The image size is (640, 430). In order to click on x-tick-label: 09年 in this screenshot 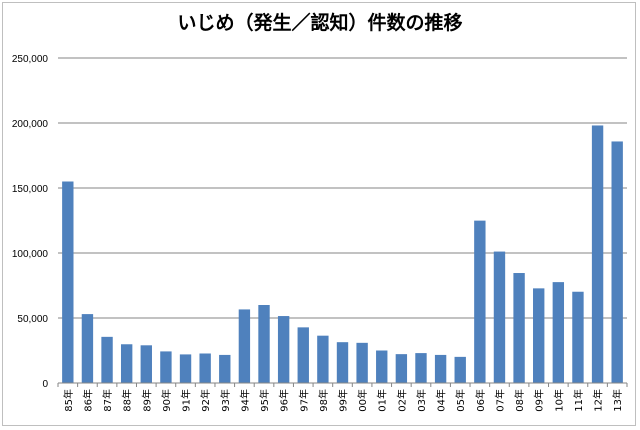, I will do `click(539, 400)`.